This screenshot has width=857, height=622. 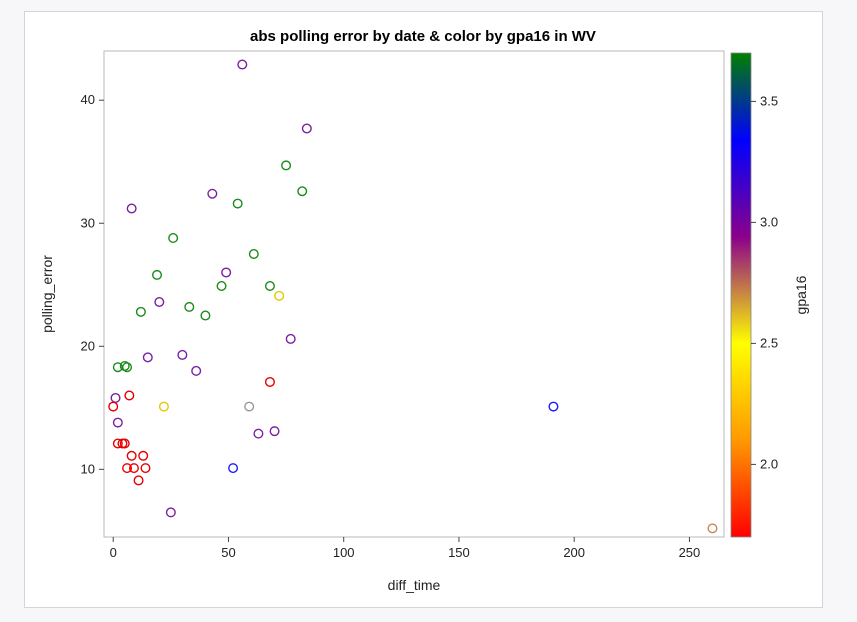 What do you see at coordinates (769, 221) in the screenshot?
I see `colorbar-tick-label: 3.0` at bounding box center [769, 221].